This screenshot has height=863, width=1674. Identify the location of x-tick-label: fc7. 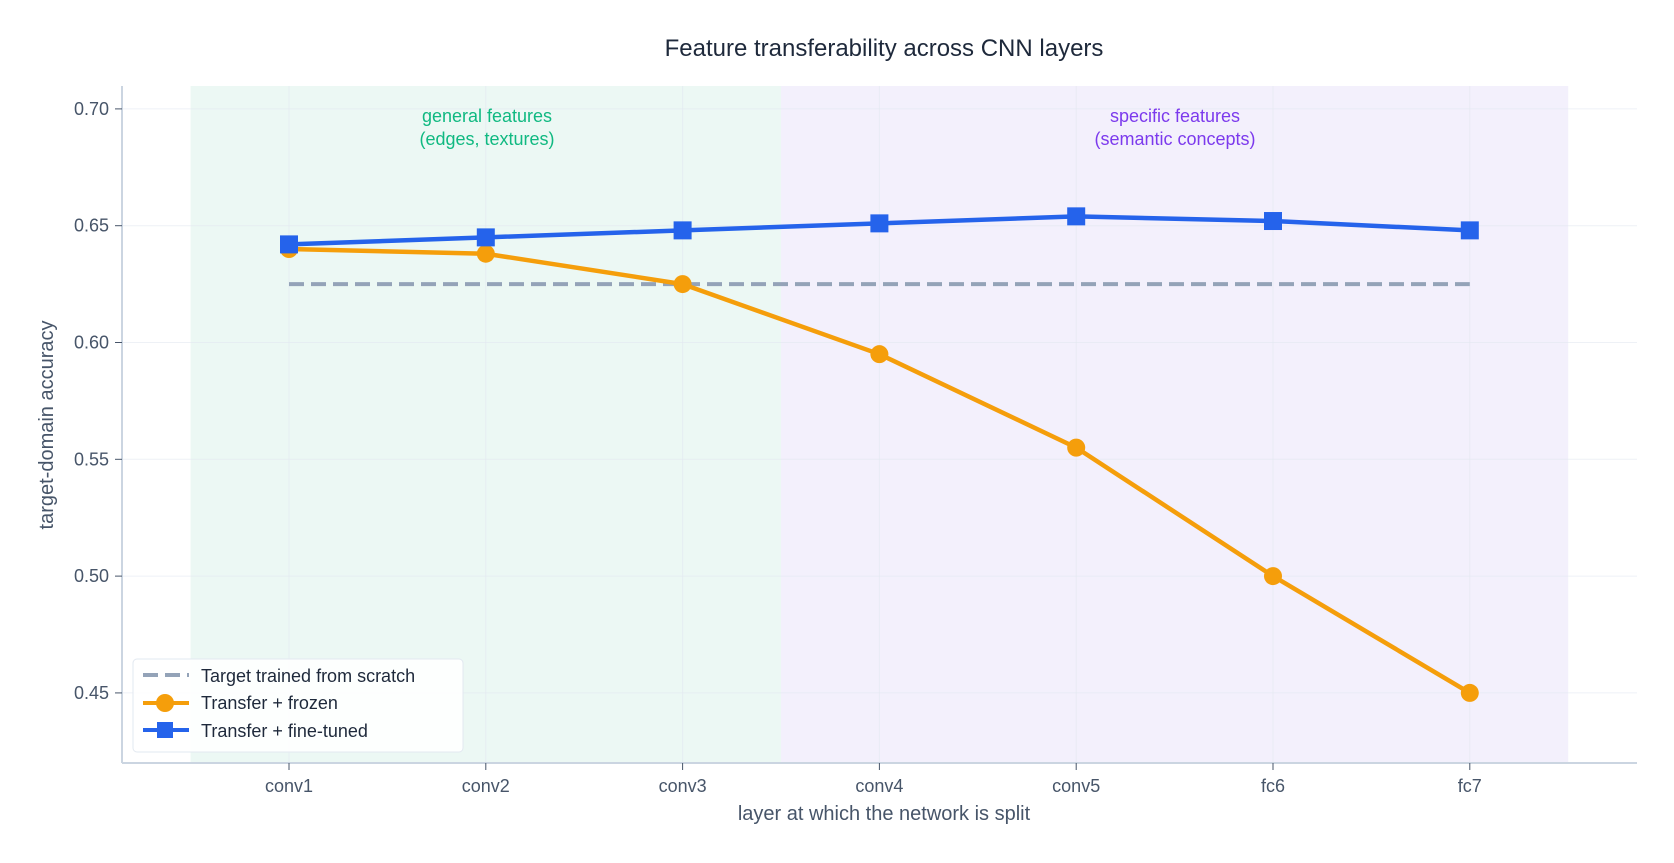
(1470, 786).